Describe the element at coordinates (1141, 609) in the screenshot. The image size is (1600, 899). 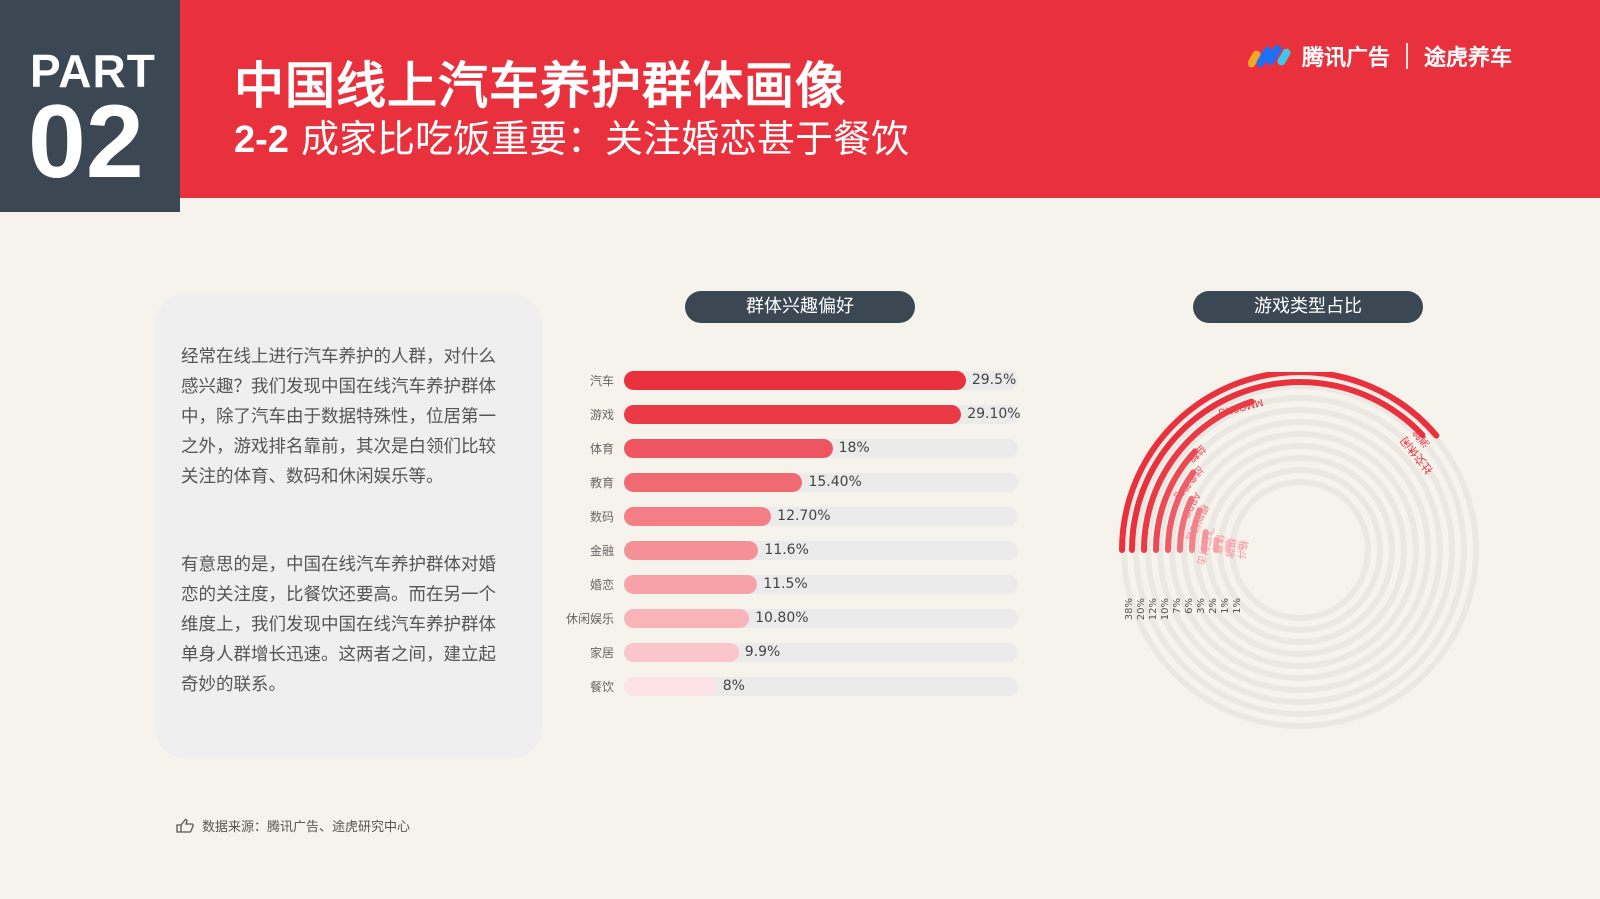
I see `radial-value-label: 20%` at that location.